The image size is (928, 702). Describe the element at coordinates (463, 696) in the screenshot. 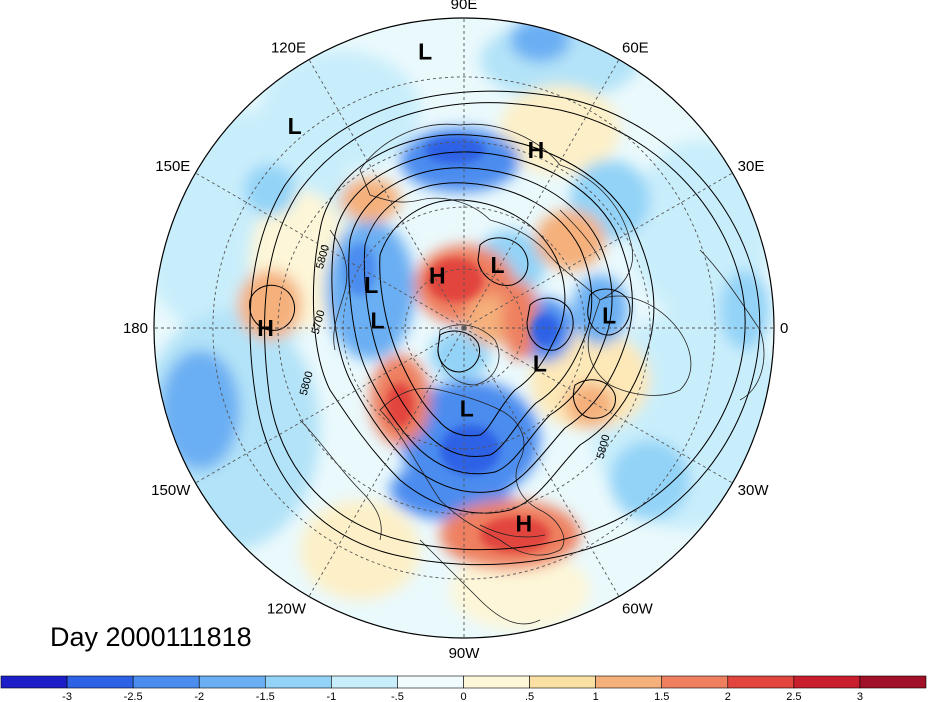

I see `colorbar-tick-label: 0` at that location.